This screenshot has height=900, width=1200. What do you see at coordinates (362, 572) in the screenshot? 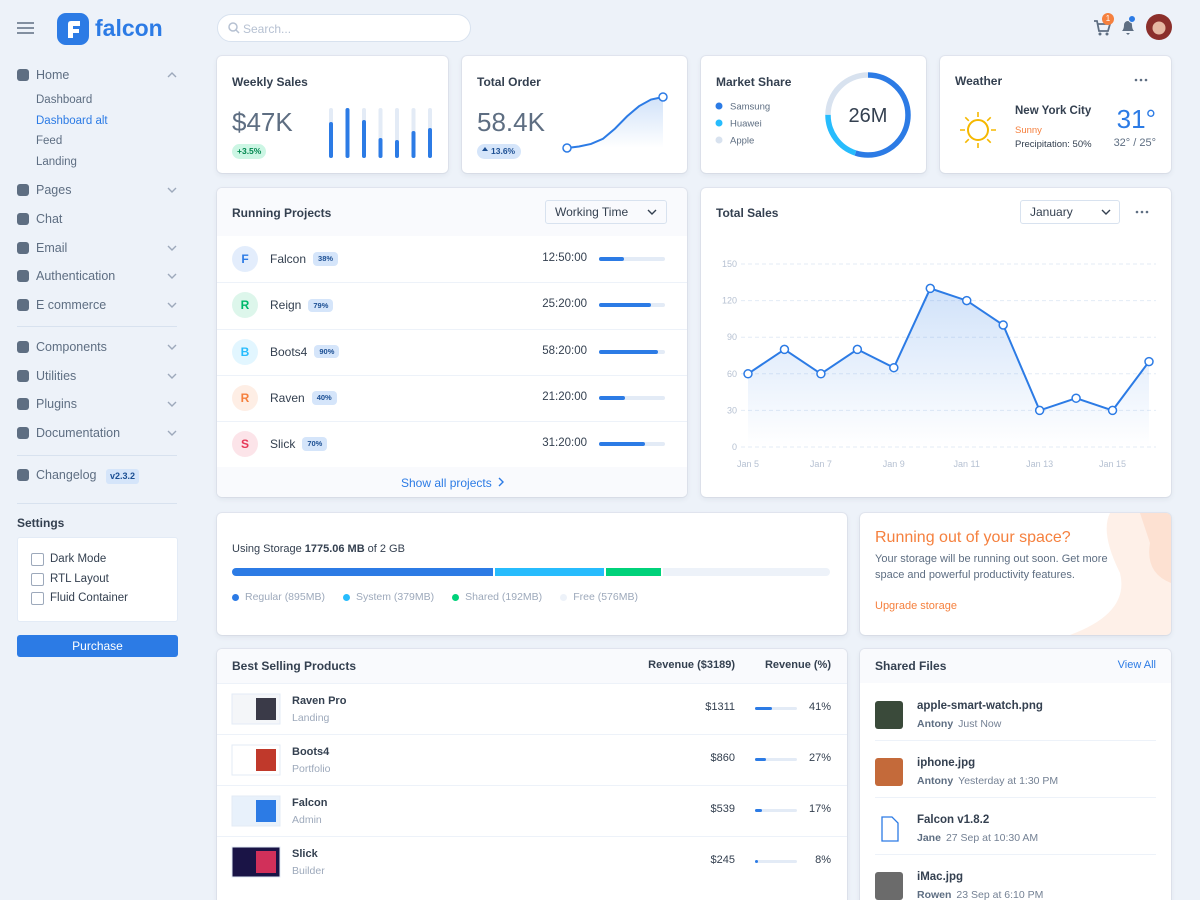
I see `bar-segment` at bounding box center [362, 572].